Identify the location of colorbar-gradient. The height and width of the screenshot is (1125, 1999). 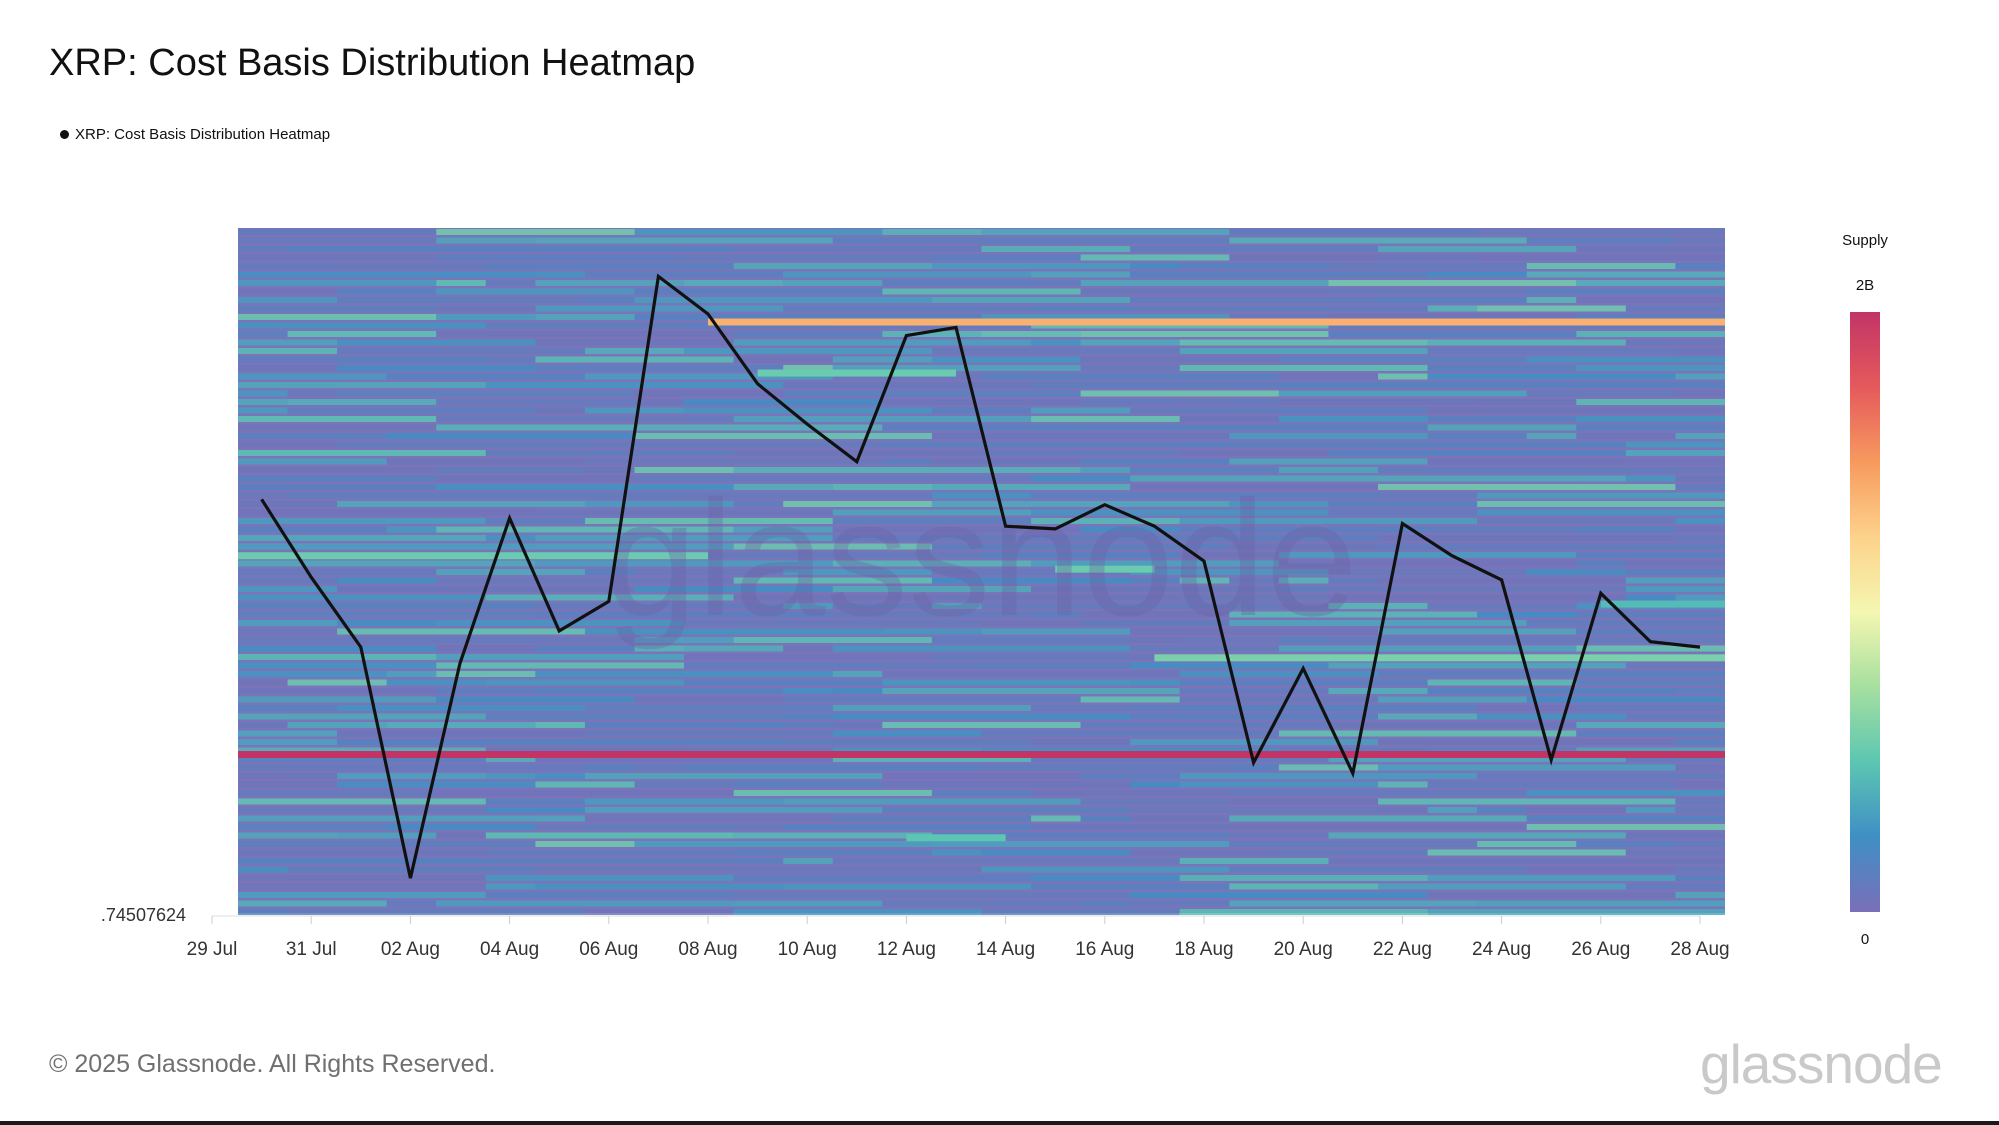
(1865, 612).